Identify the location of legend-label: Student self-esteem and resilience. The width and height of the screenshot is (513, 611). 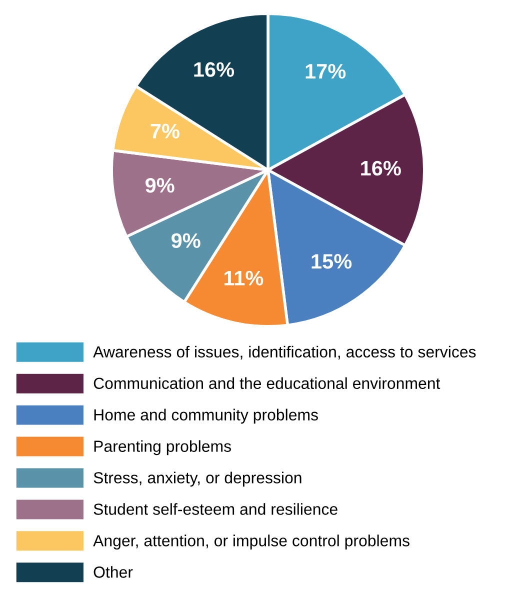
(216, 509).